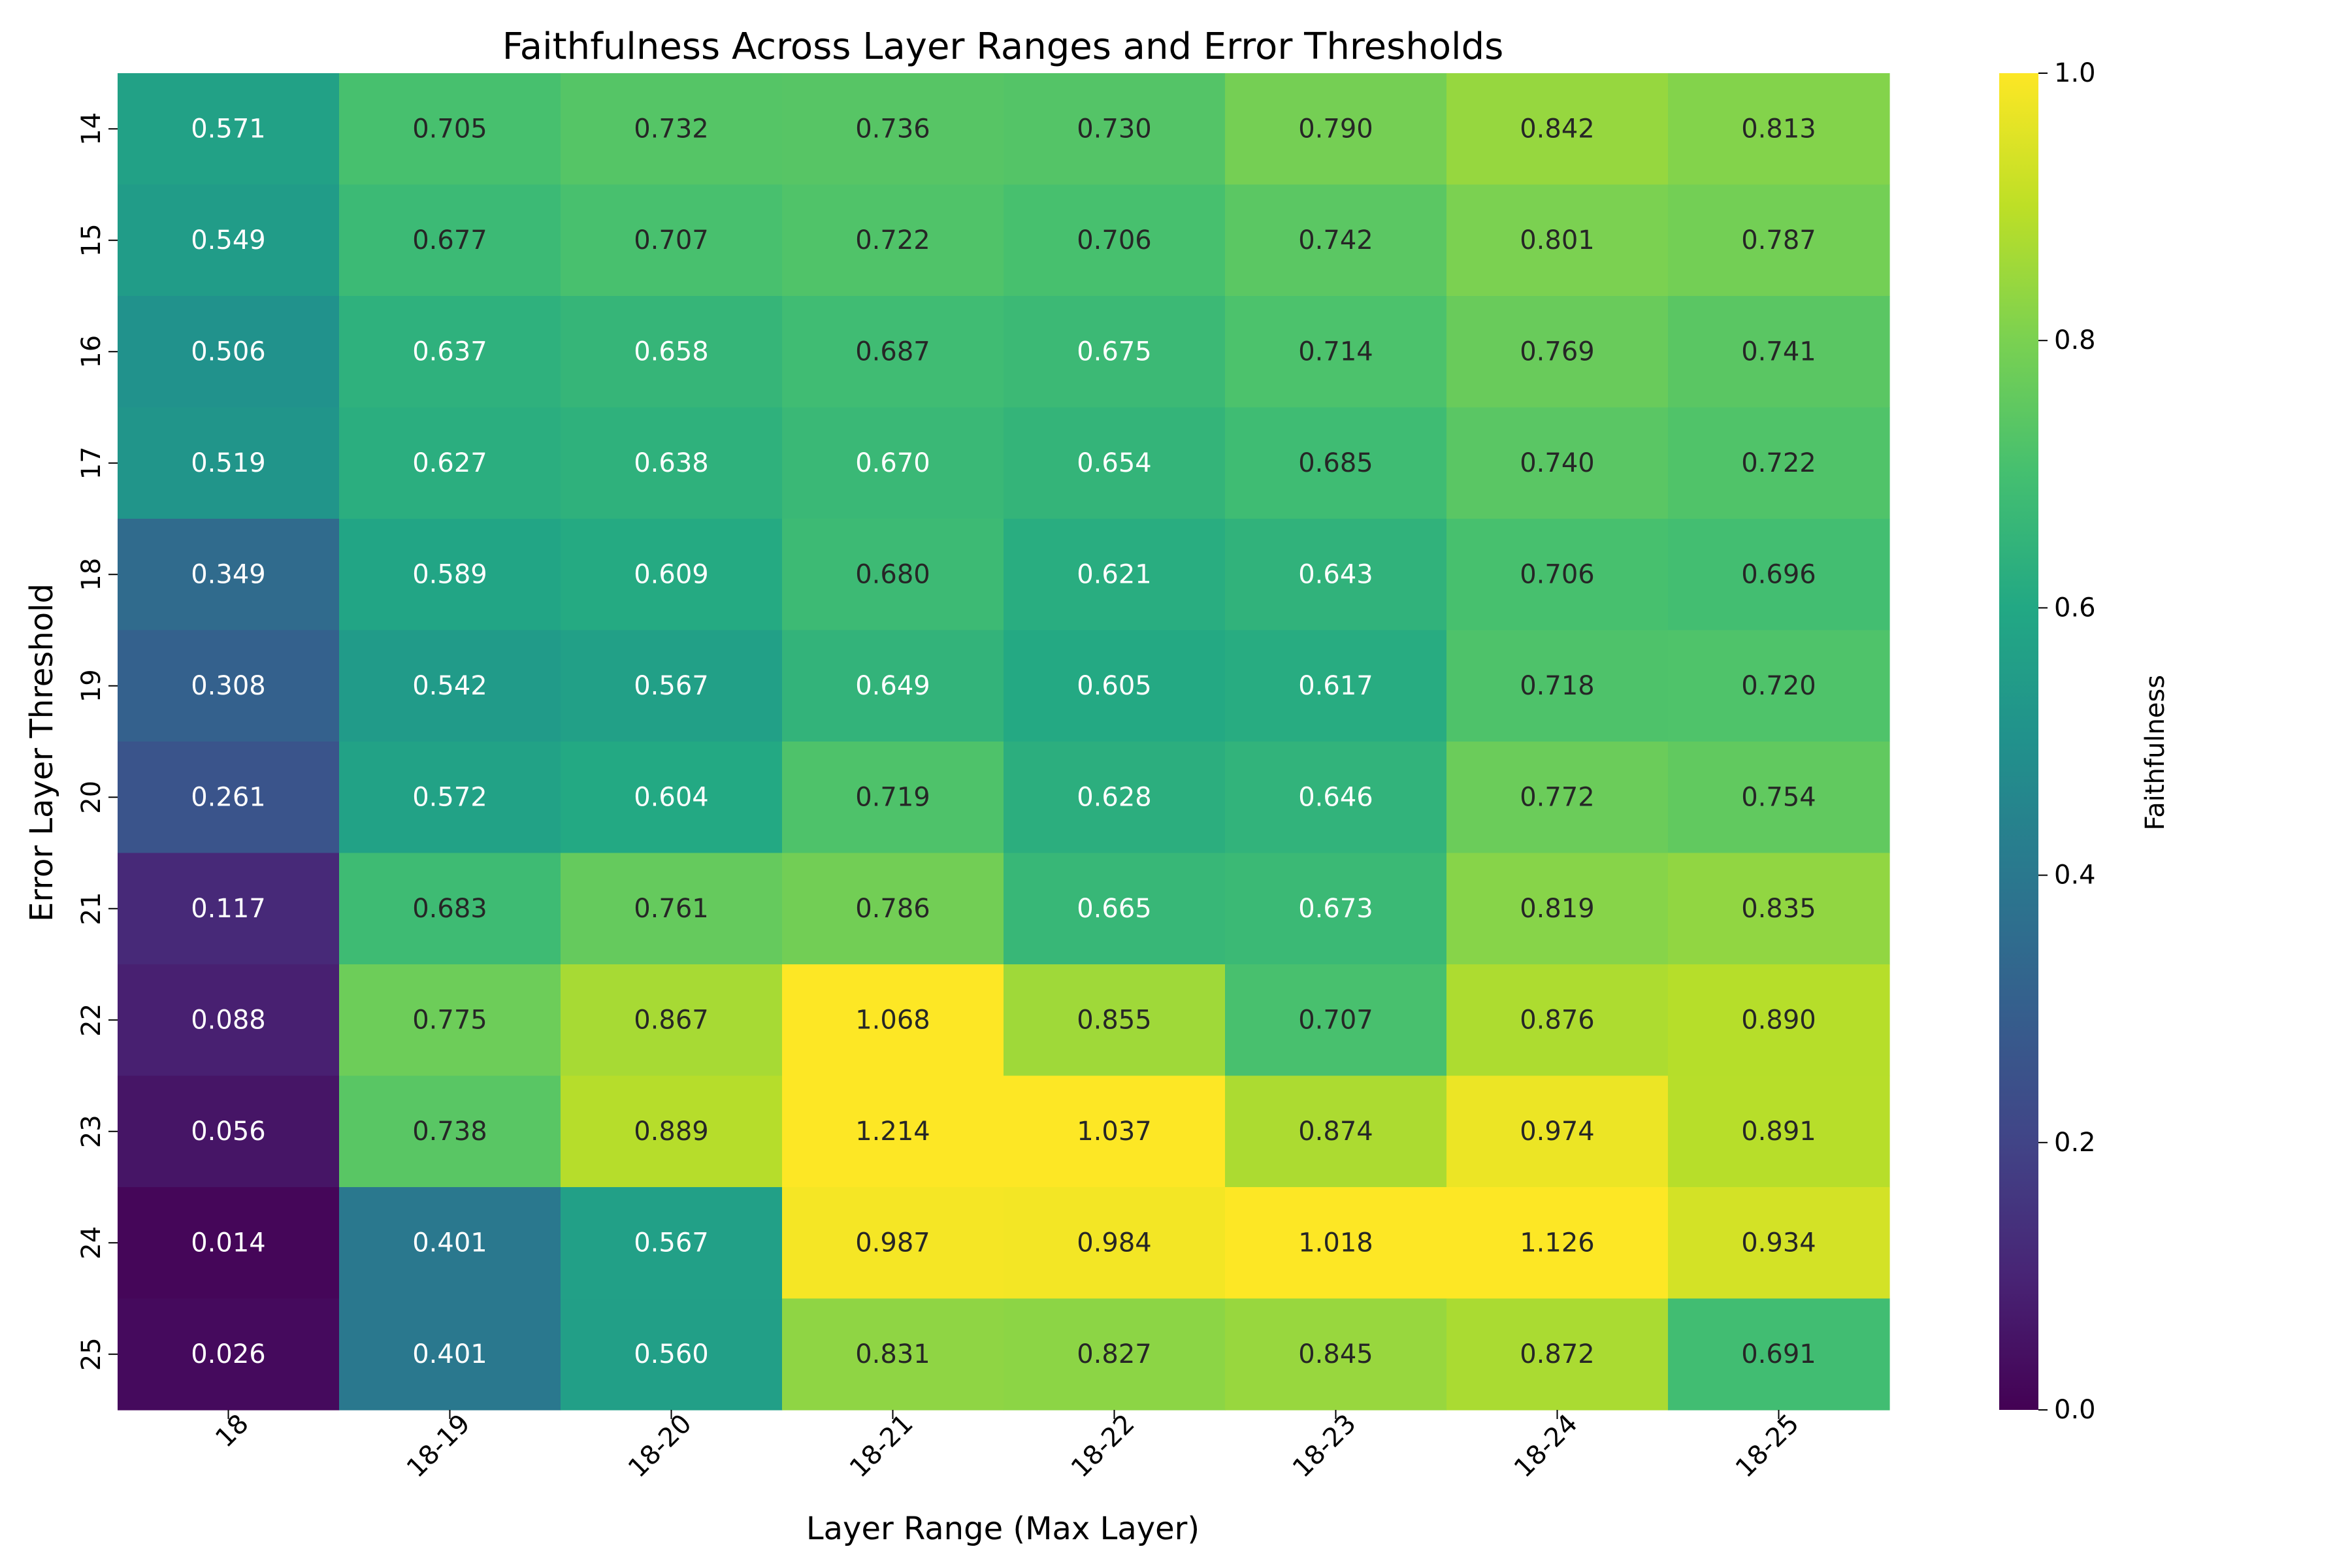 The width and height of the screenshot is (2352, 1568). I want to click on colorbar-label: Faithfulness, so click(2155, 752).